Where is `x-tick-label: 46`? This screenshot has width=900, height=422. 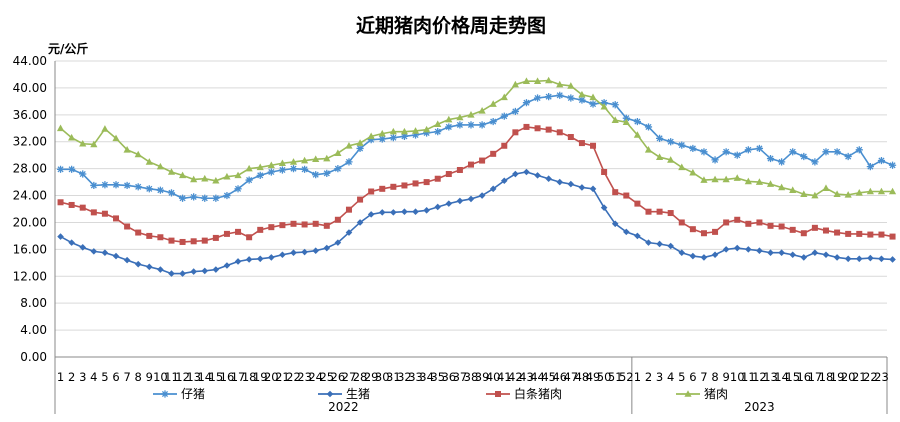 x-tick-label: 46 is located at coordinates (559, 377).